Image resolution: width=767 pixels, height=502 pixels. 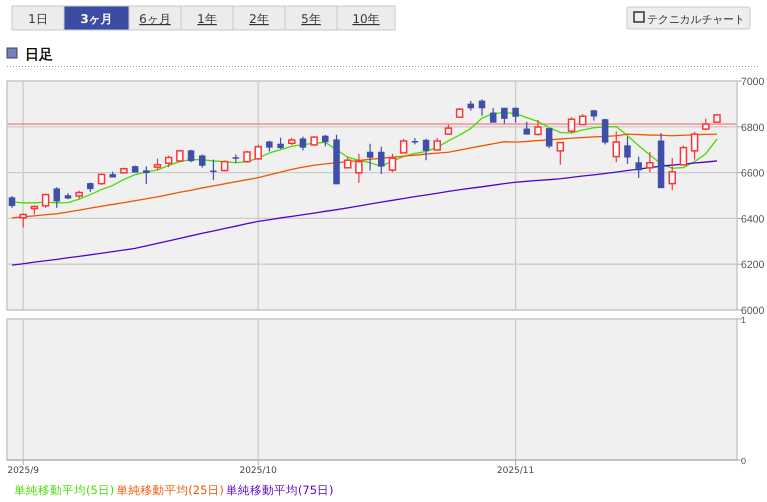 What do you see at coordinates (753, 219) in the screenshot?
I see `y-tick-label: 6400` at bounding box center [753, 219].